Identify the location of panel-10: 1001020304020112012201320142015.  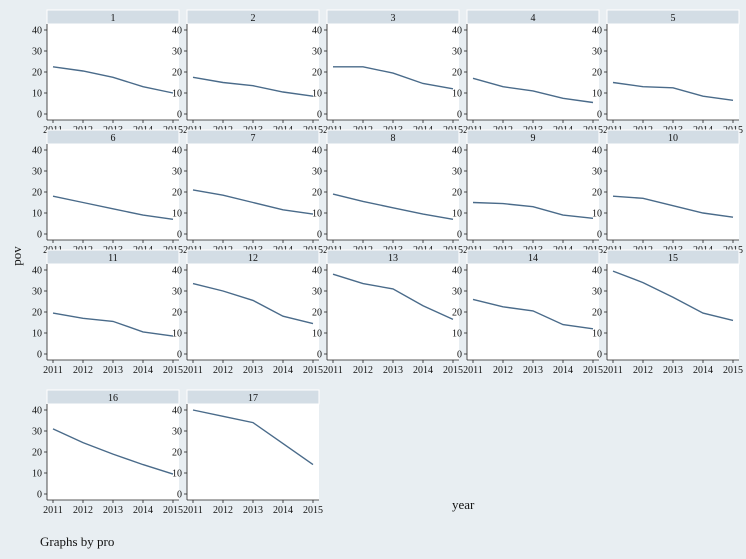
(667, 192).